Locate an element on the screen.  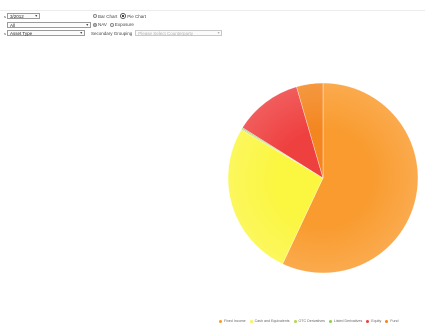
exposure-radio is located at coordinates (111, 24).